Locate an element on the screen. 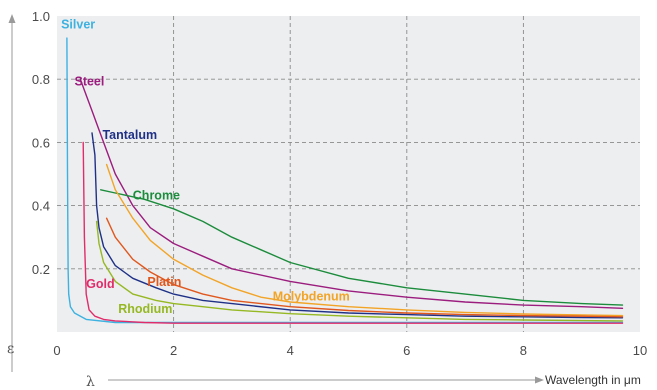 The image size is (657, 390). series-label-platin: Platin is located at coordinates (164, 282).